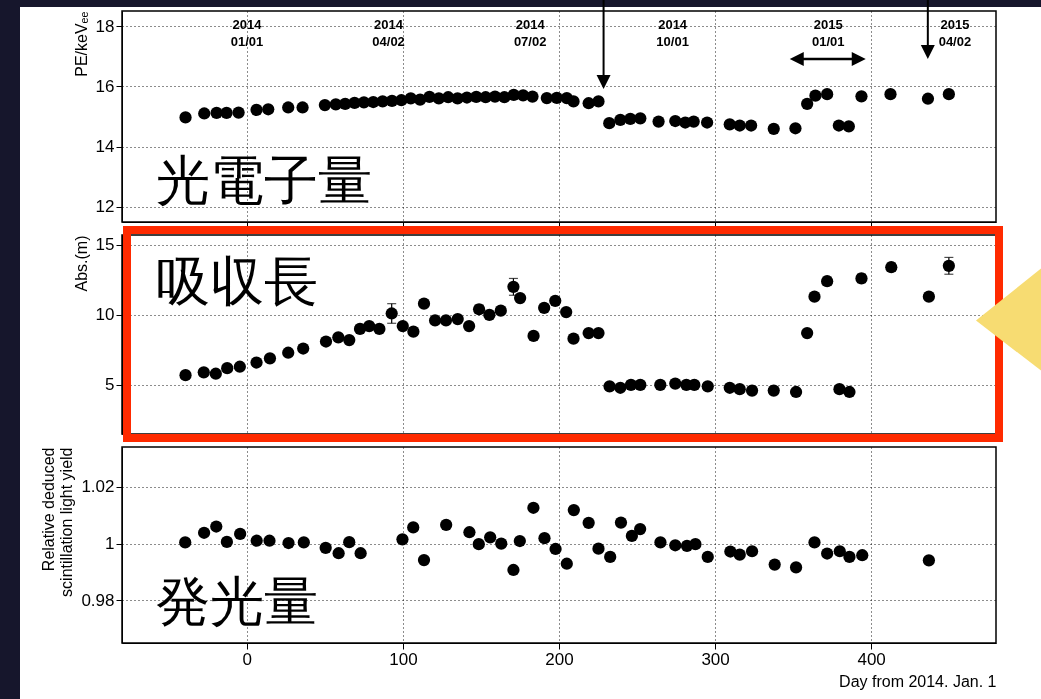 The image size is (1041, 699). I want to click on y-tick-label: 16, so click(105, 86).